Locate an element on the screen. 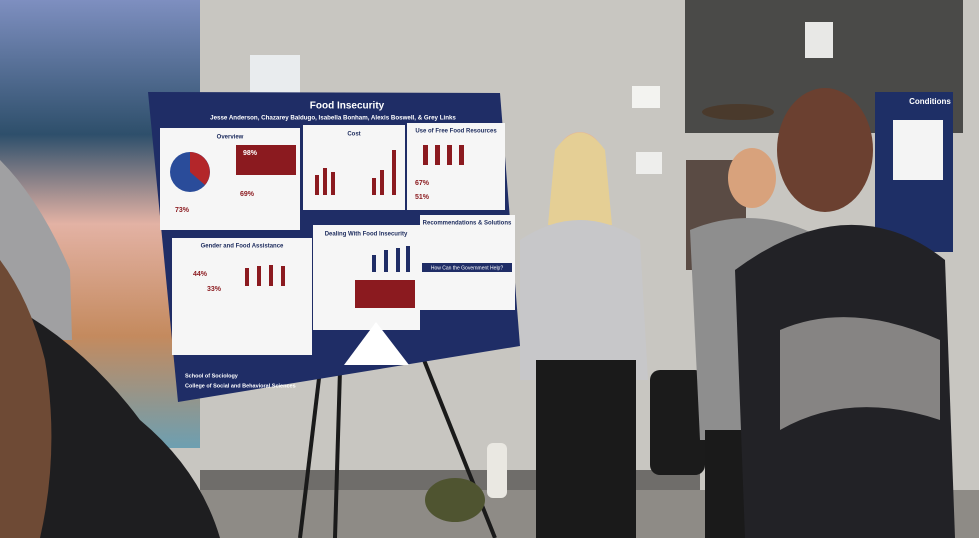 The width and height of the screenshot is (979, 538). person-foreground is located at coordinates (110, 419).